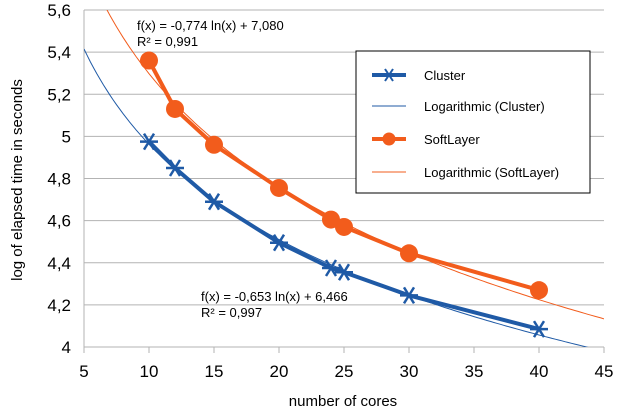  Describe the element at coordinates (17, 180) in the screenshot. I see `y-axis-title: log of elapsed time in seconds` at that location.